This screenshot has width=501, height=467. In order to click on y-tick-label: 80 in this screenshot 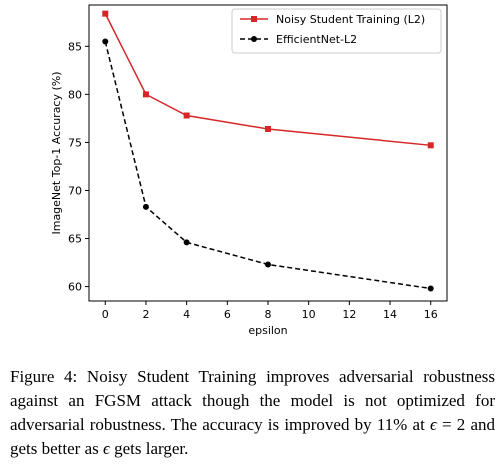, I will do `click(75, 94)`.